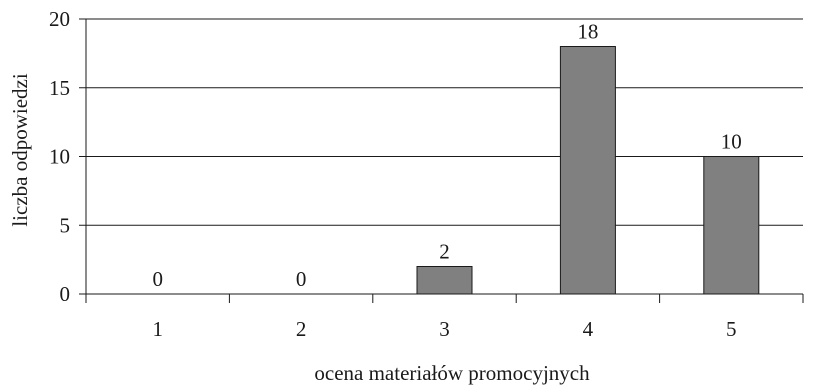 This screenshot has height=385, width=813. What do you see at coordinates (59, 88) in the screenshot?
I see `y-tick-label-15: 15` at bounding box center [59, 88].